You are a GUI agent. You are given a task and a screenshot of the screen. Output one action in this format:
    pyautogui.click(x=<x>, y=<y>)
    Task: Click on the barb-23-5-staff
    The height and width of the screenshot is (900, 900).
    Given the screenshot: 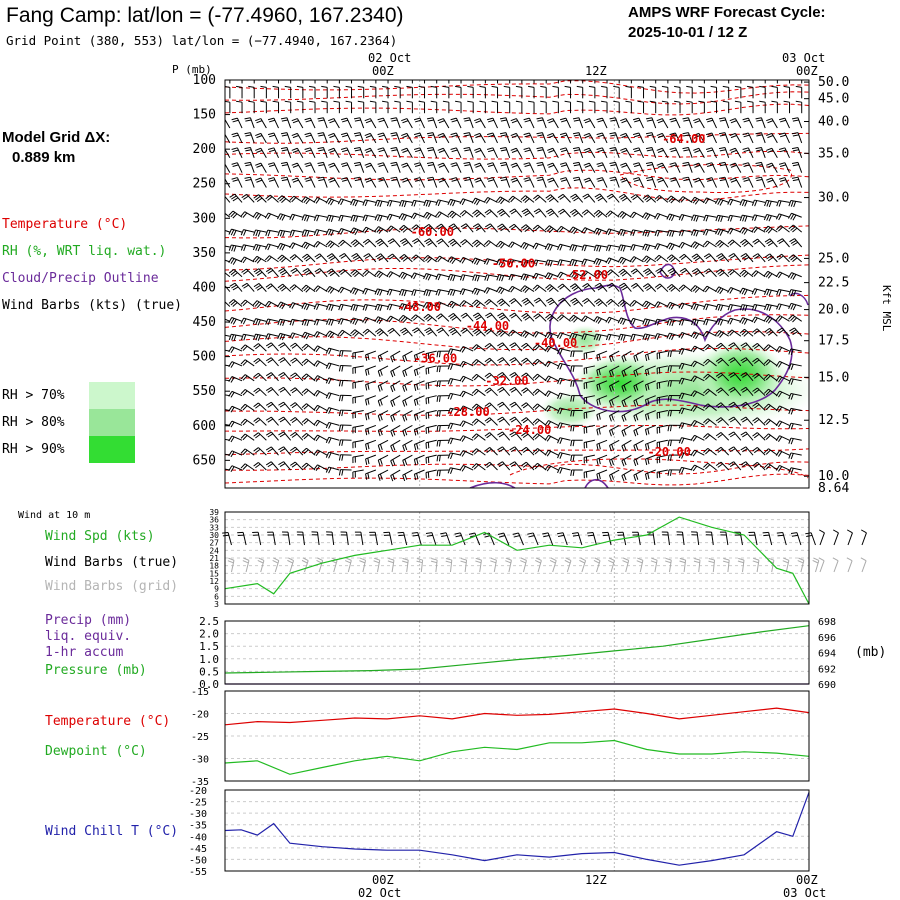 What is the action you would take?
    pyautogui.click(x=287, y=421)
    